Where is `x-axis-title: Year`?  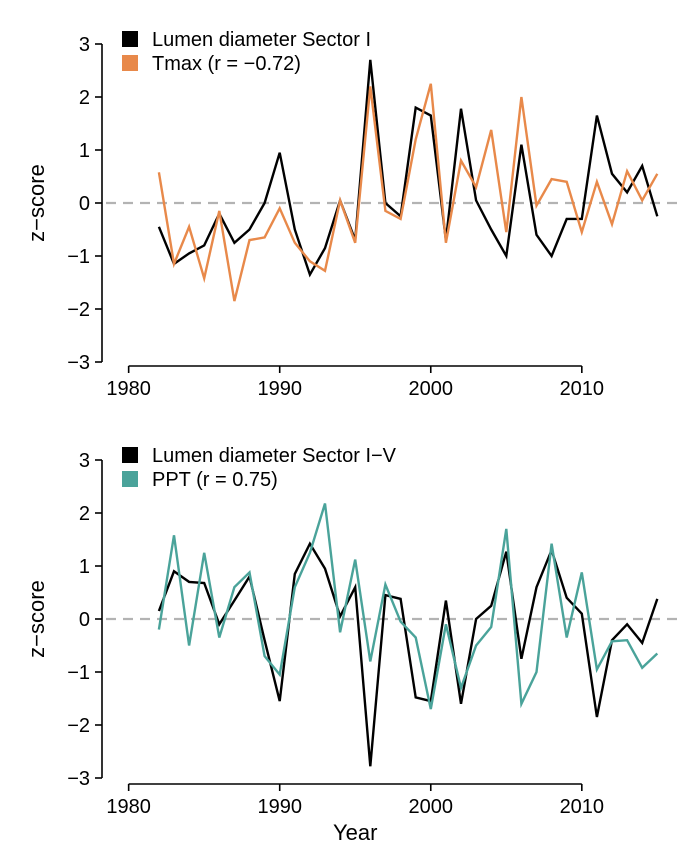
x-axis-title: Year is located at coordinates (355, 832).